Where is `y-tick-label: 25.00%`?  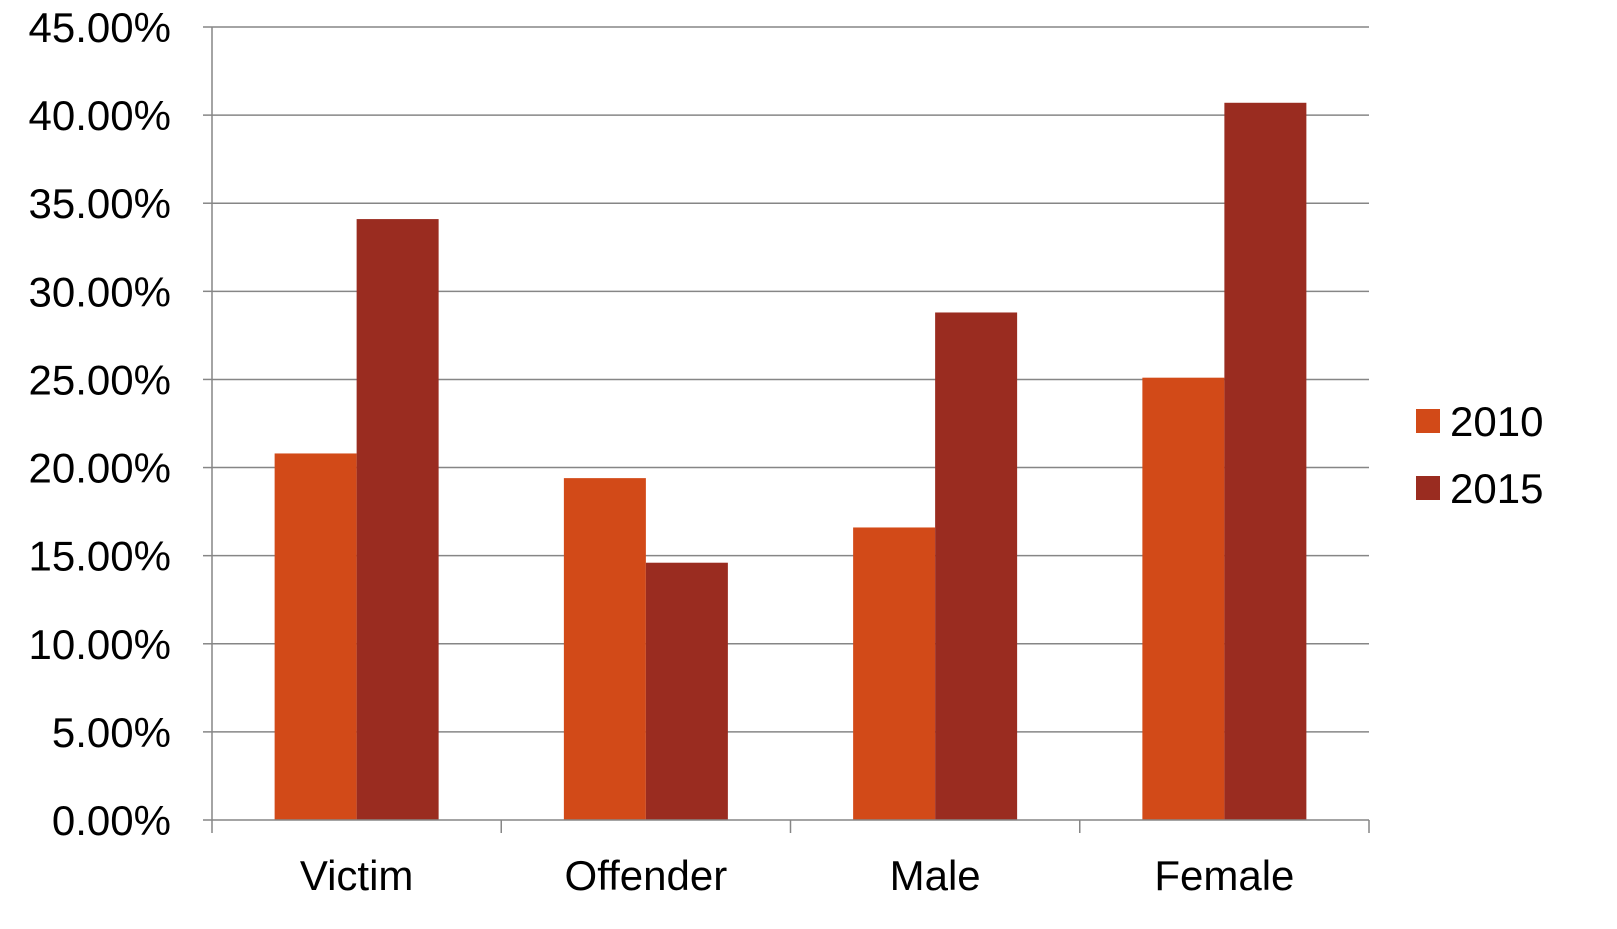 y-tick-label: 25.00% is located at coordinates (100, 379).